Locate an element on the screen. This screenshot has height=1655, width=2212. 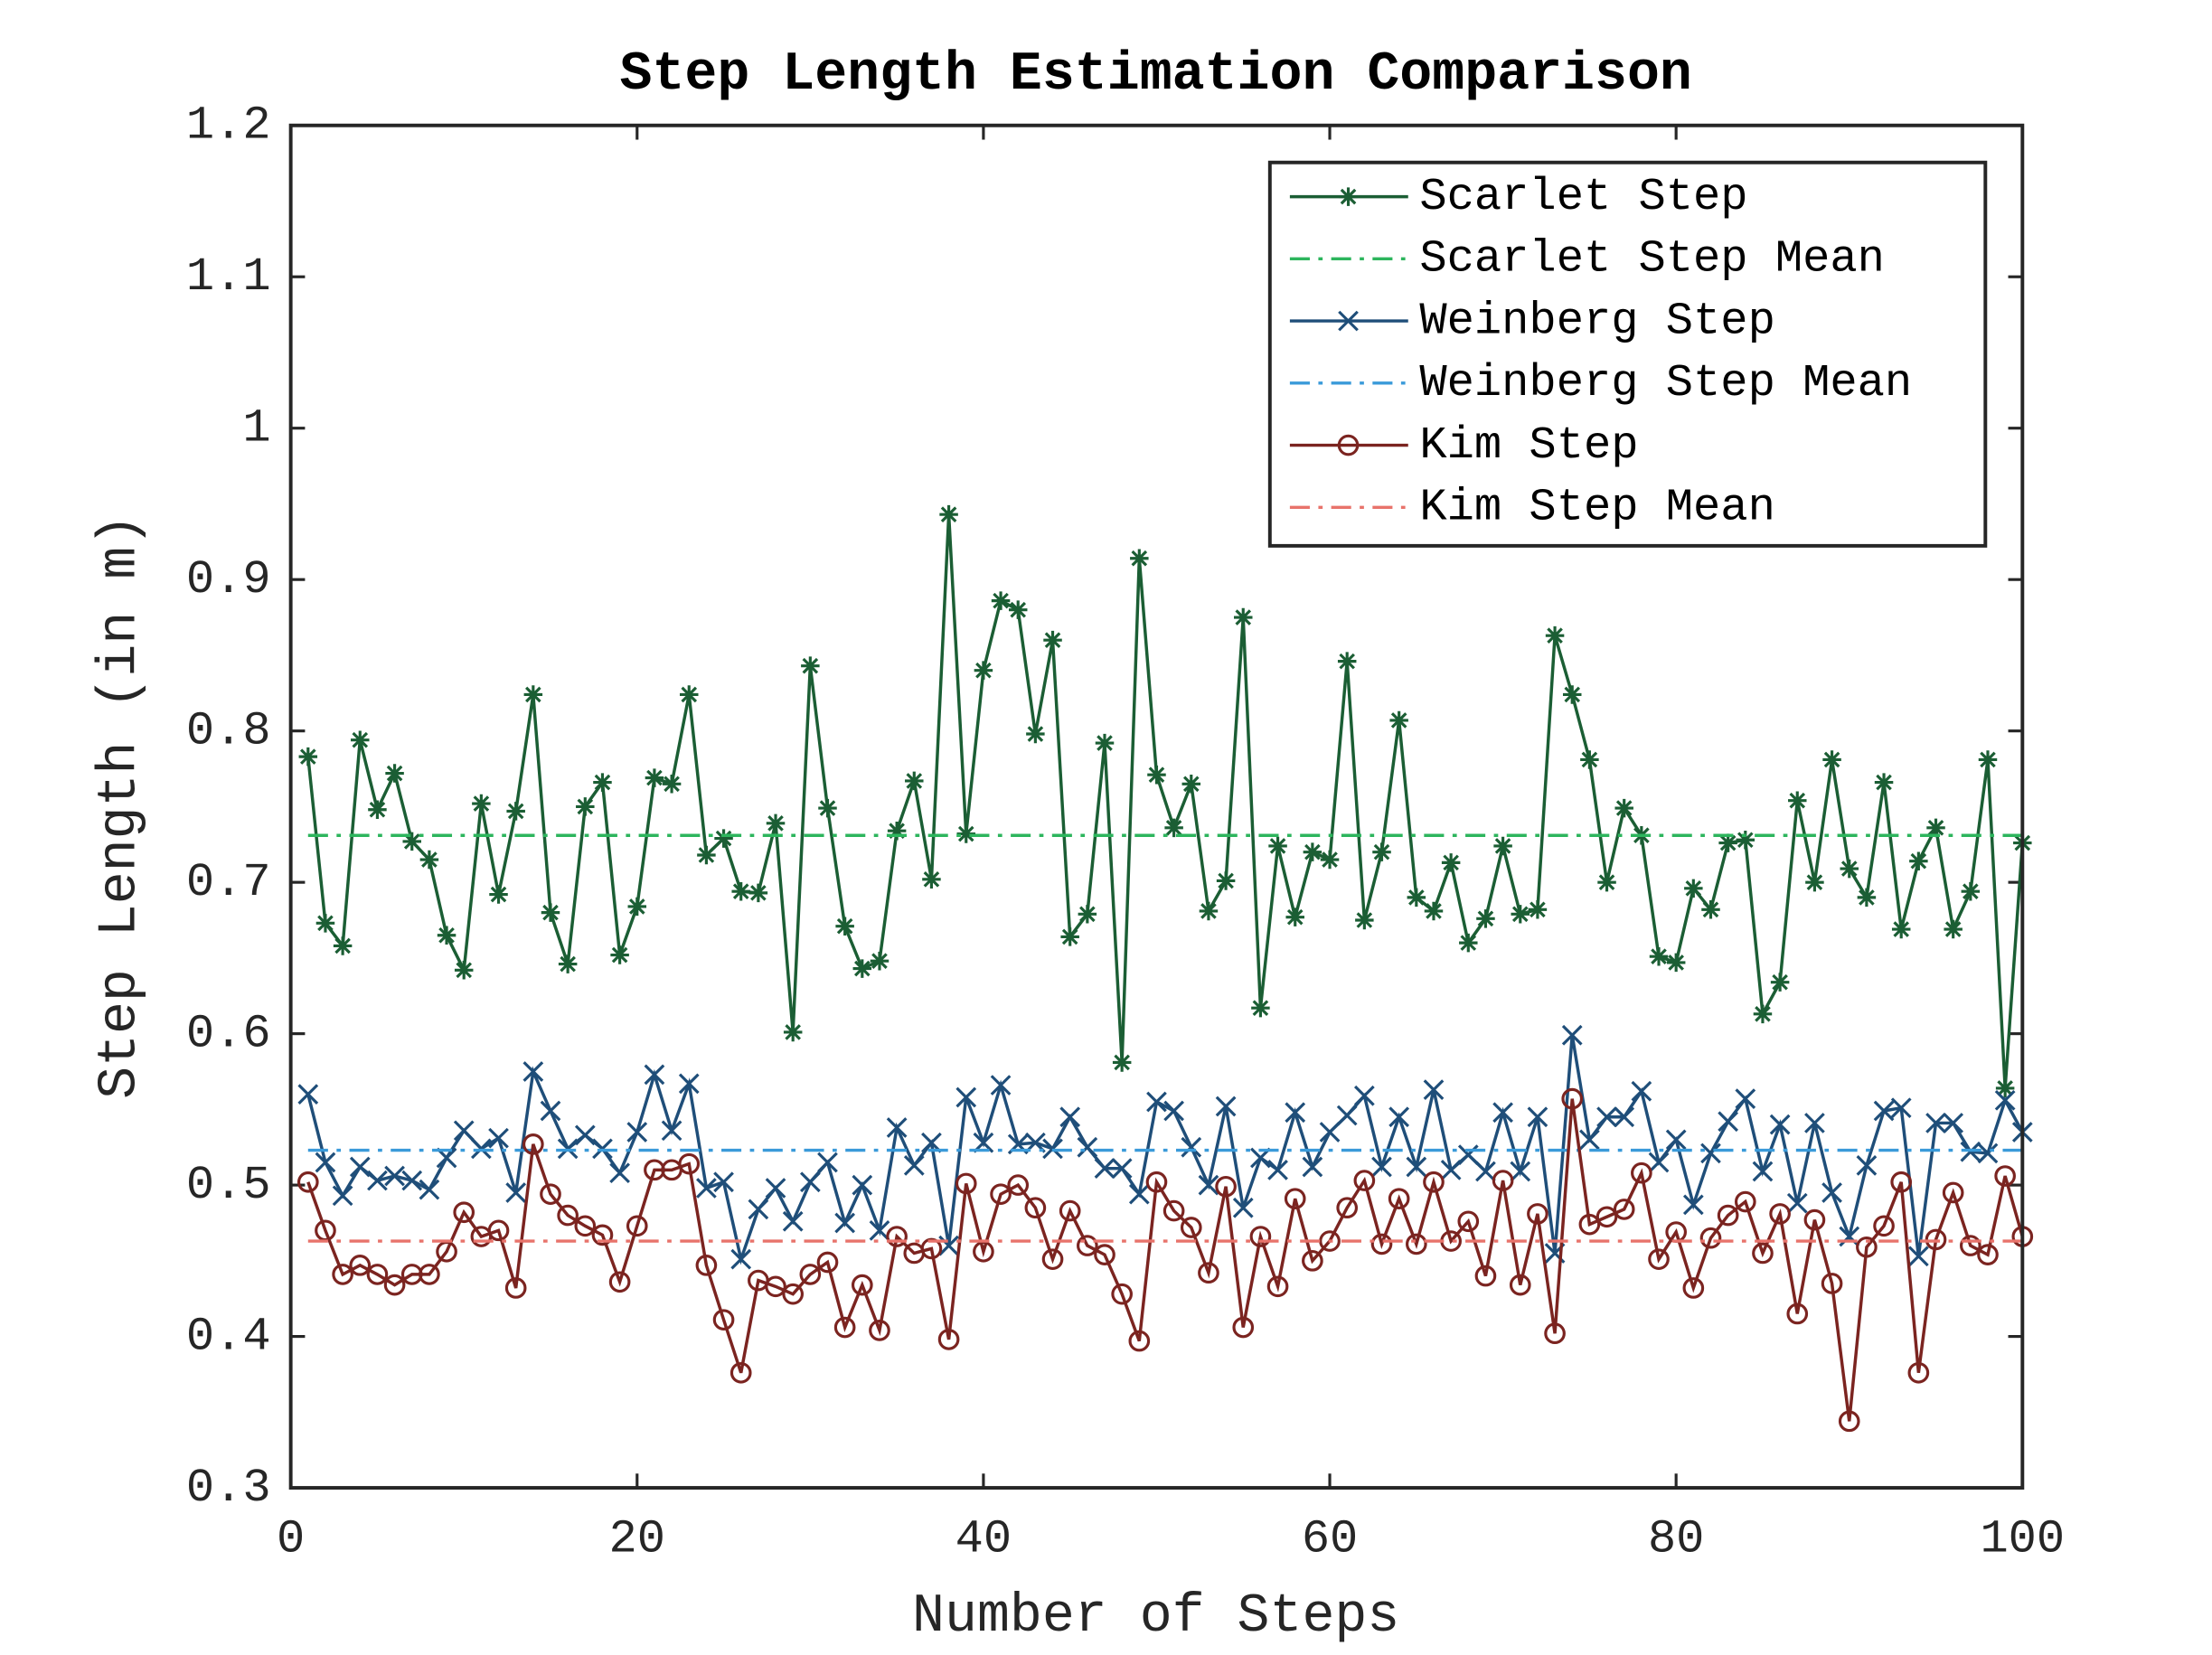
y-tick-label: 1.2 is located at coordinates (228, 126).